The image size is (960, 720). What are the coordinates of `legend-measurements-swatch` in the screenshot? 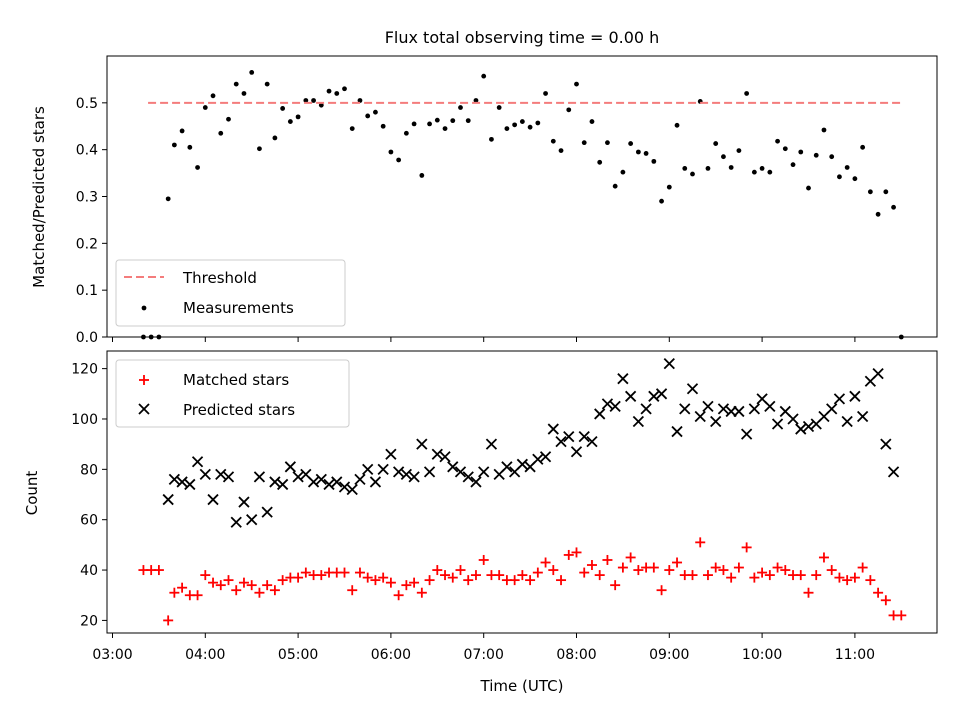 It's located at (144, 308).